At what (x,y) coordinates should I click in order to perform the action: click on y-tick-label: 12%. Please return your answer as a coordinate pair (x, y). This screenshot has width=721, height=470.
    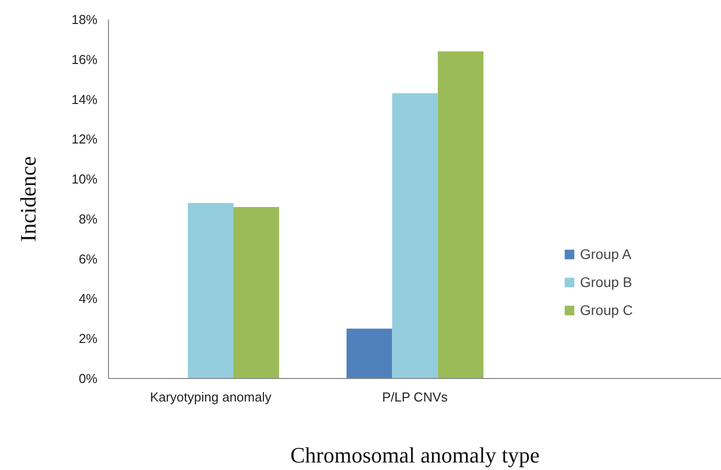
    Looking at the image, I should click on (84, 139).